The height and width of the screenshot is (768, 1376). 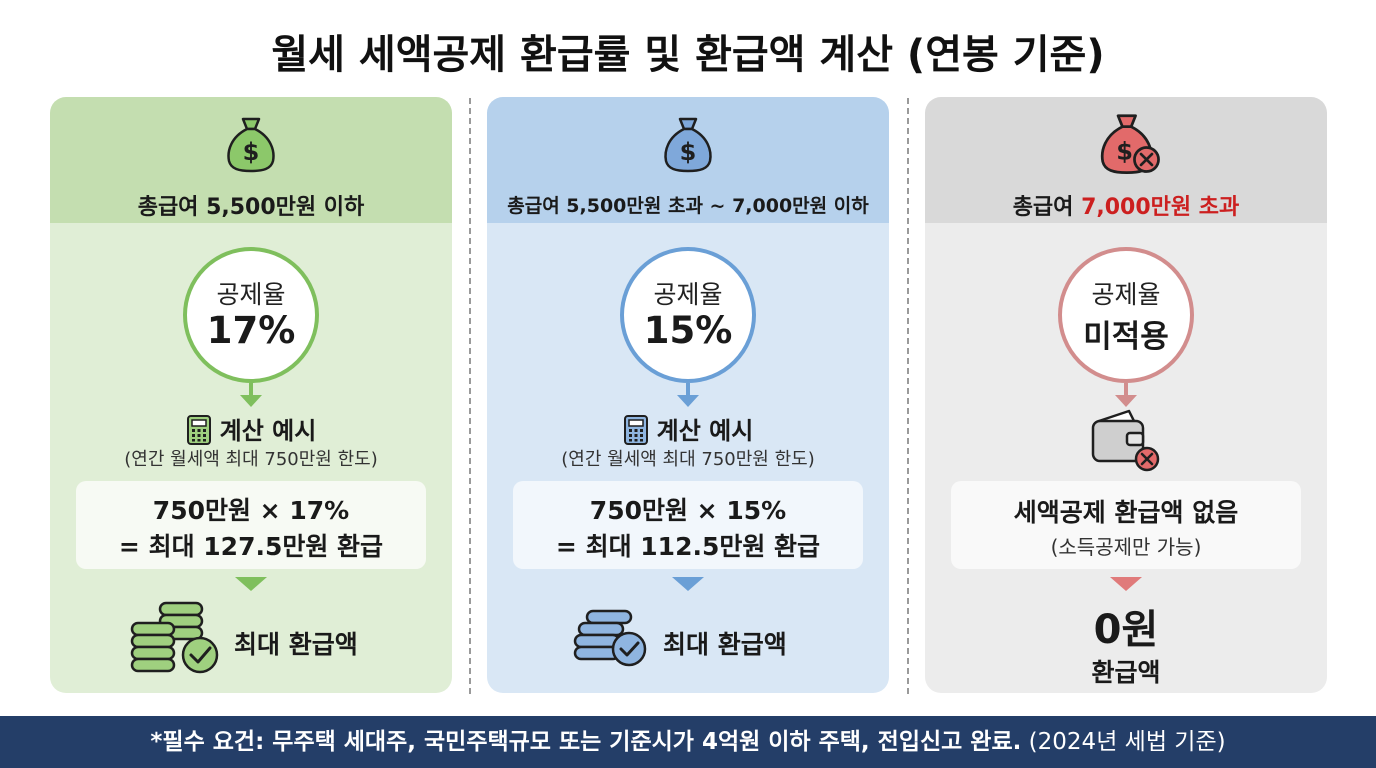 What do you see at coordinates (1160, 207) in the screenshot?
I see `salary-range-highlight: 7,000만원 초과` at bounding box center [1160, 207].